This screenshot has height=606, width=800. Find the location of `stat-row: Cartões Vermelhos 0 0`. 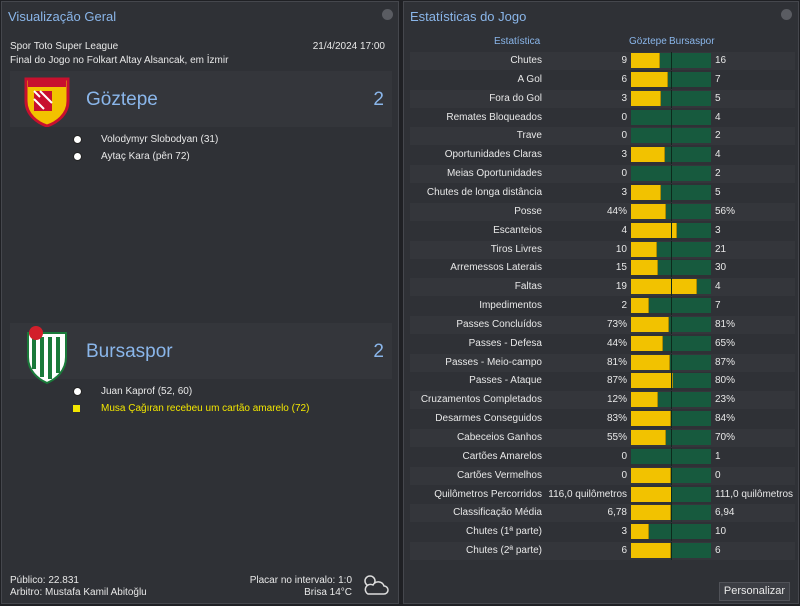

stat-row: Cartões Vermelhos 0 0 is located at coordinates (602, 475).